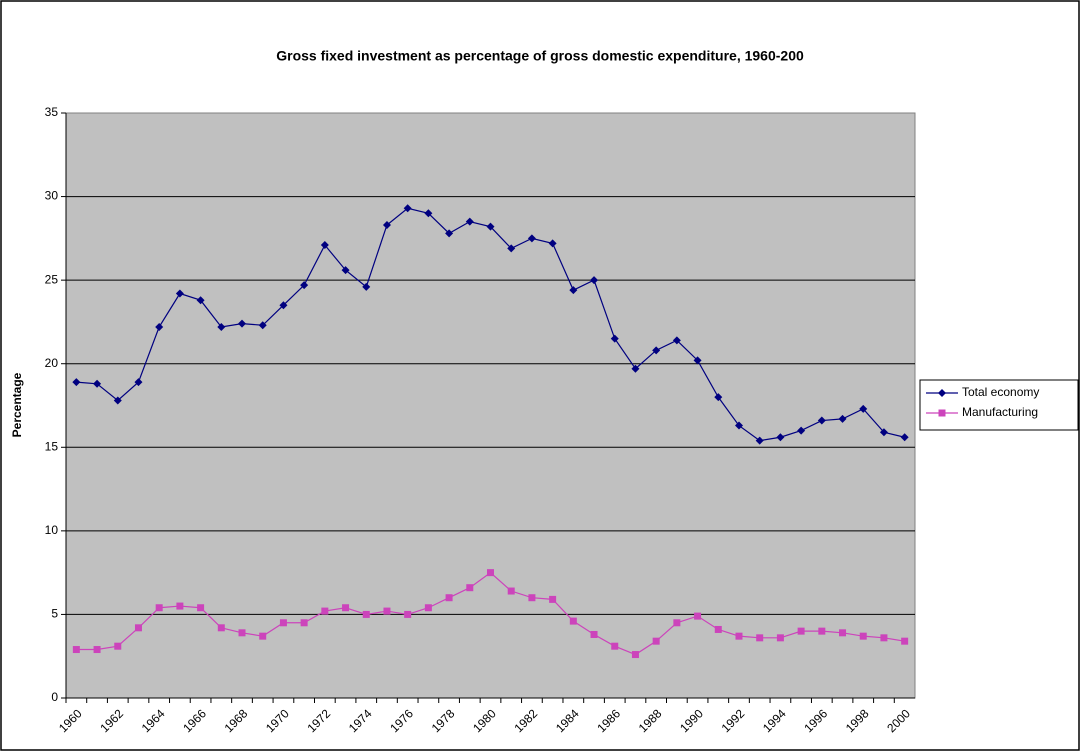 This screenshot has width=1080, height=751. Describe the element at coordinates (52, 279) in the screenshot. I see `y-tick-label: 25` at that location.